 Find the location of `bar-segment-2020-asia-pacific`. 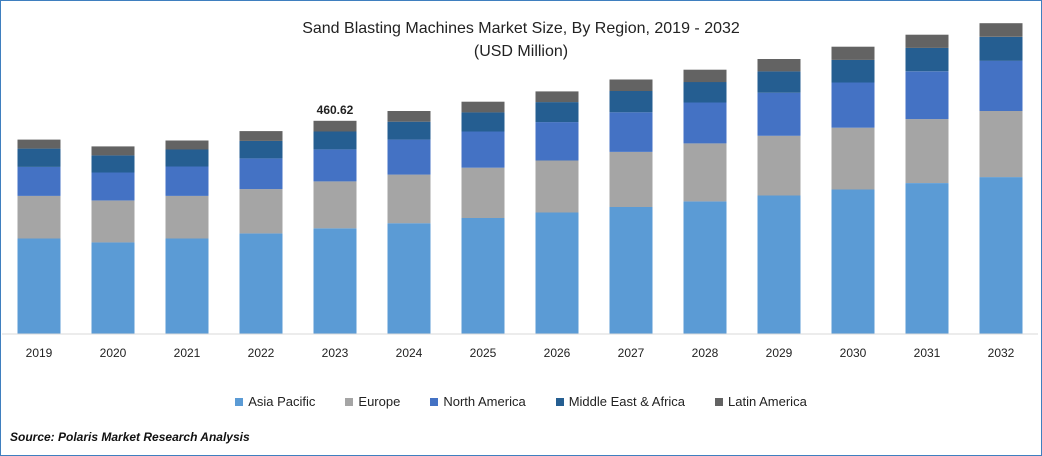

bar-segment-2020-asia-pacific is located at coordinates (113, 288).